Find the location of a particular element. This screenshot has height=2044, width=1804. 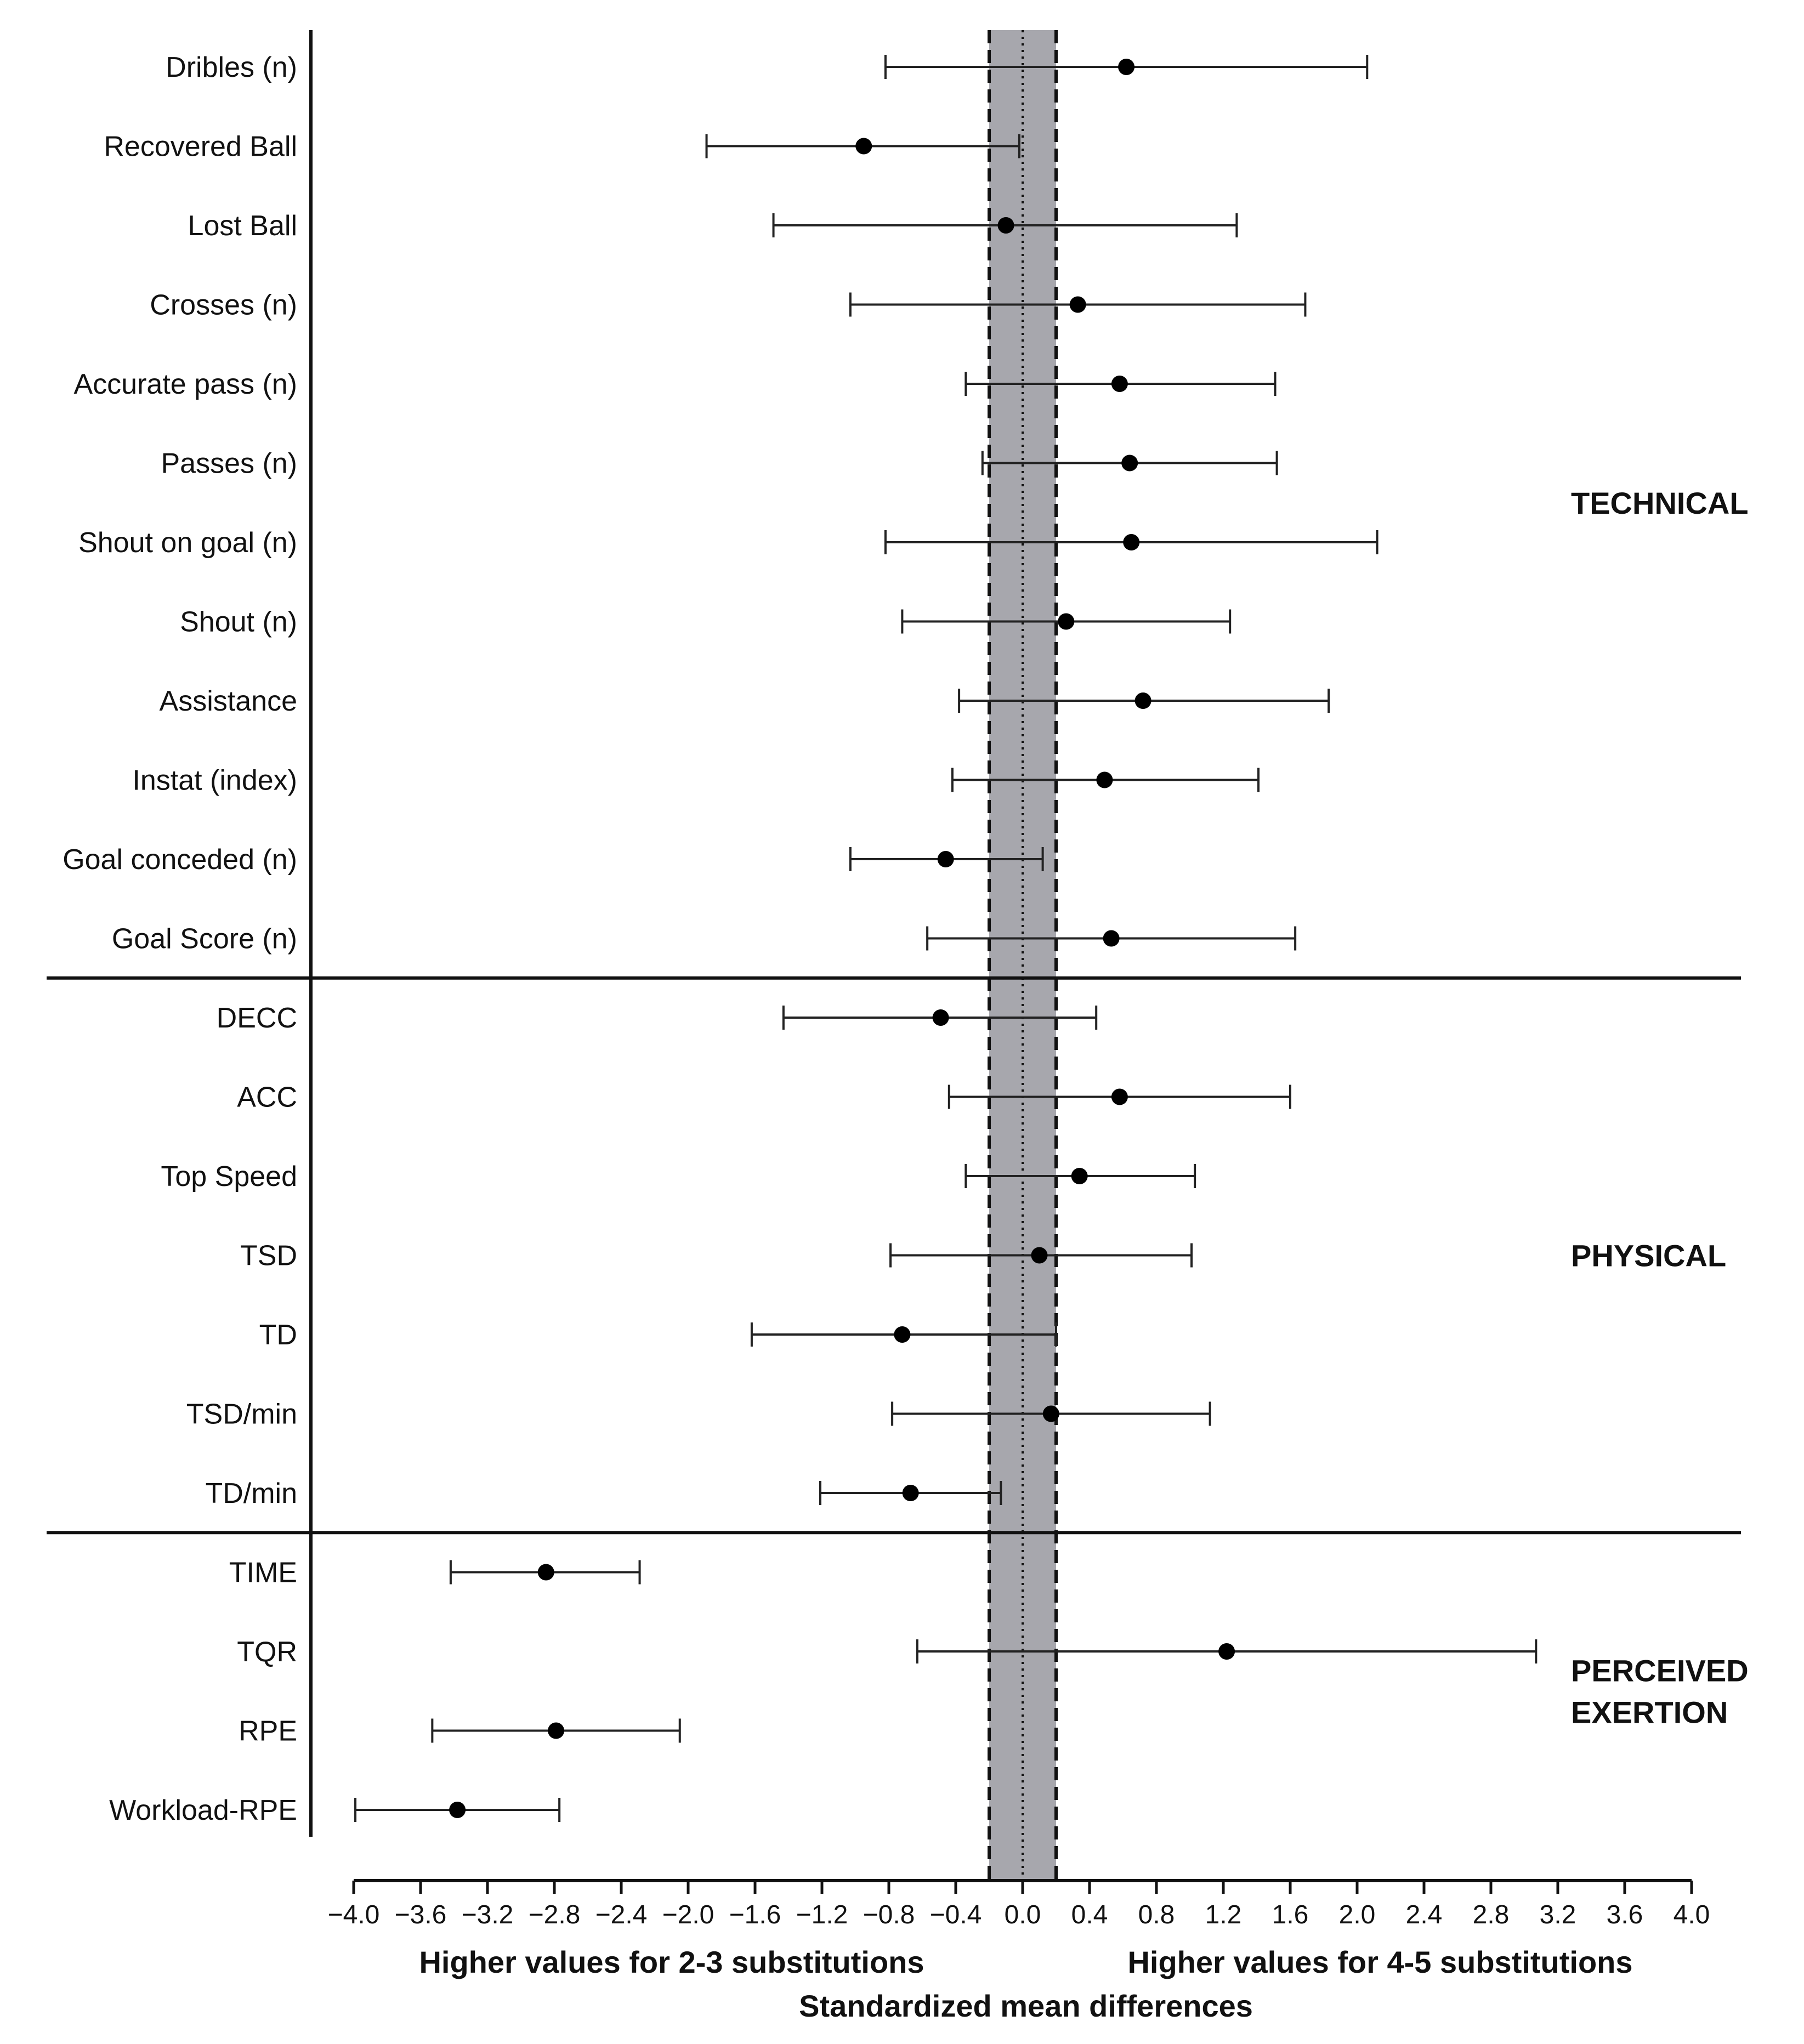

right-axis-caption: Higher values for 4-5 substitutions is located at coordinates (1379, 1962).